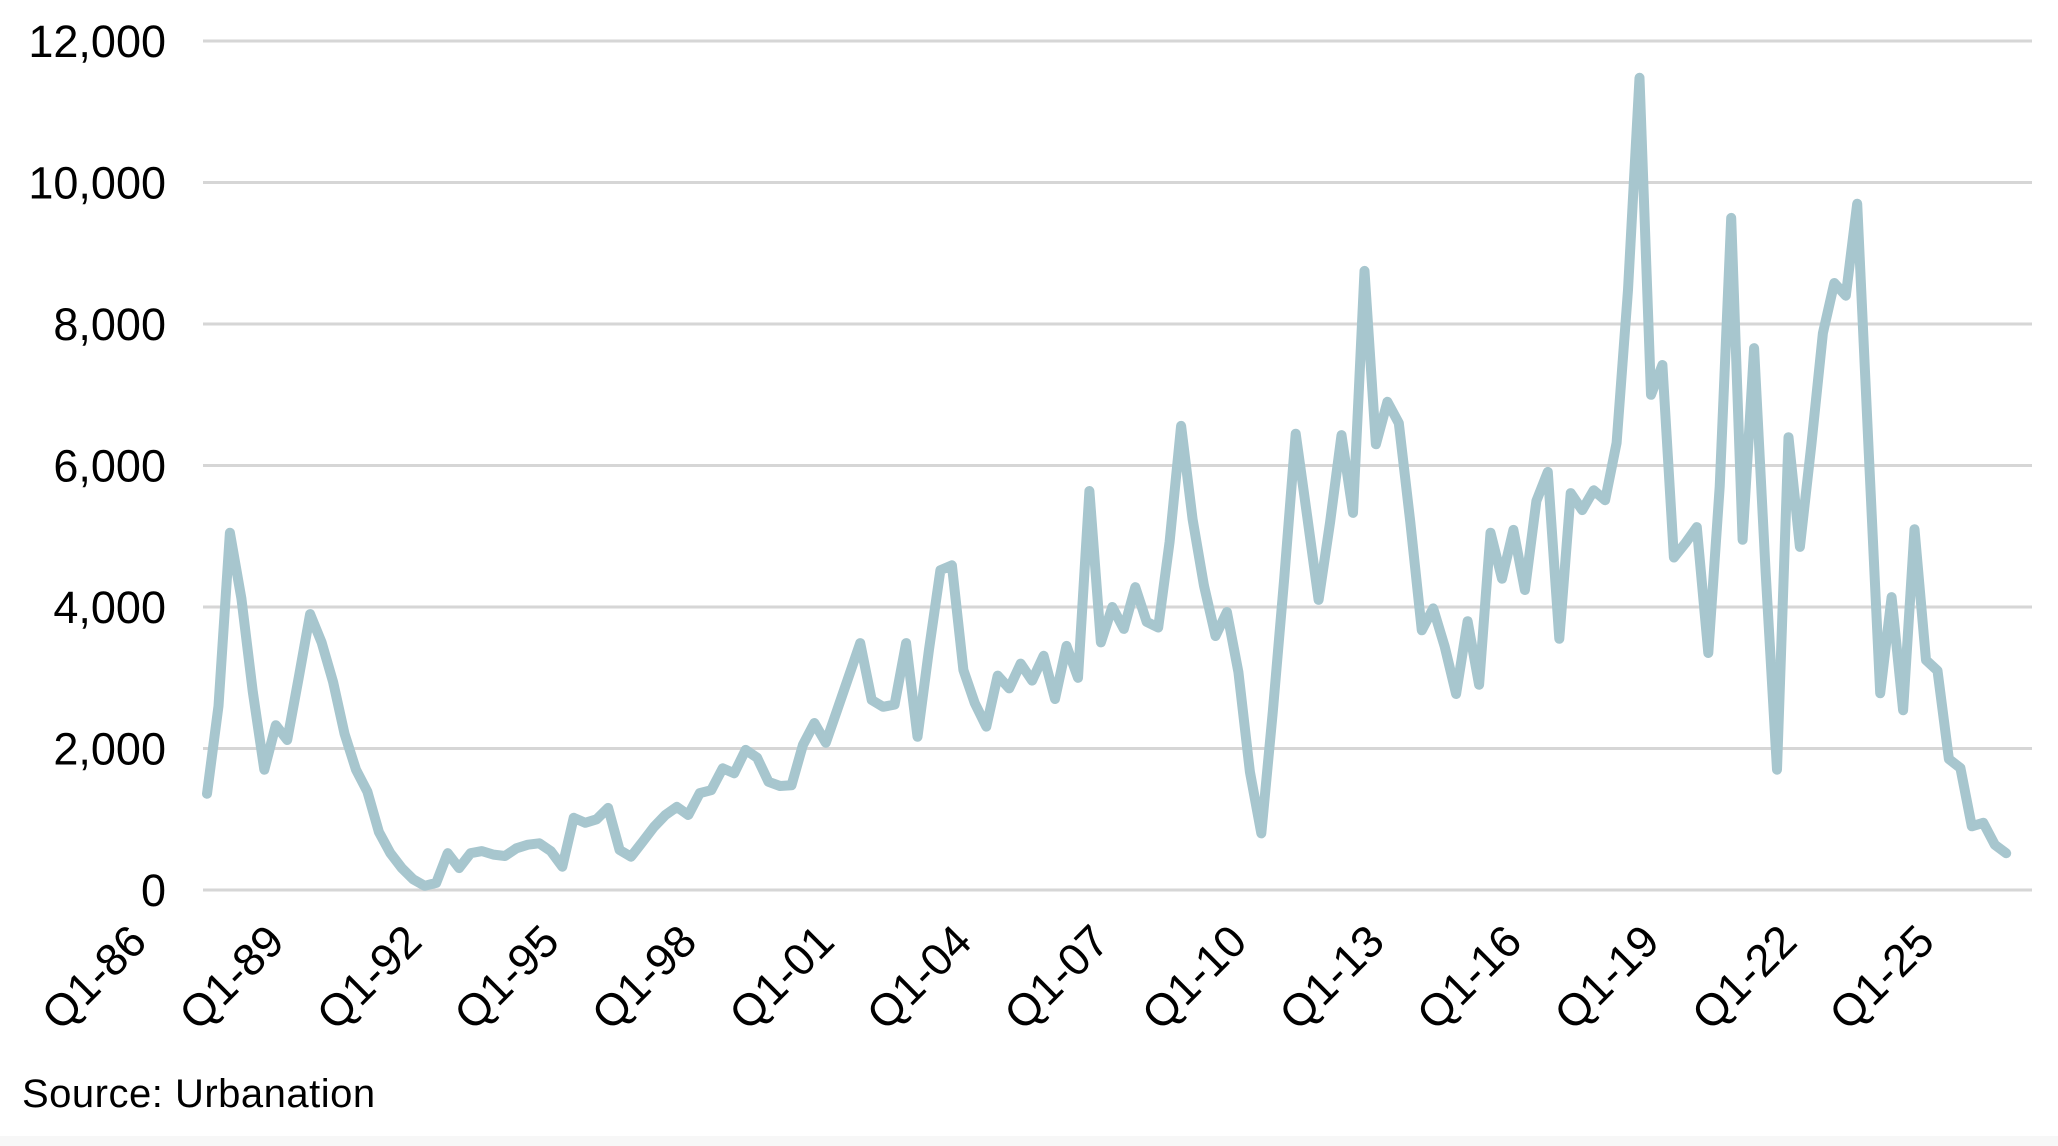 The width and height of the screenshot is (2058, 1146). What do you see at coordinates (369, 977) in the screenshot?
I see `x-axis-tick-label: Q1-92` at bounding box center [369, 977].